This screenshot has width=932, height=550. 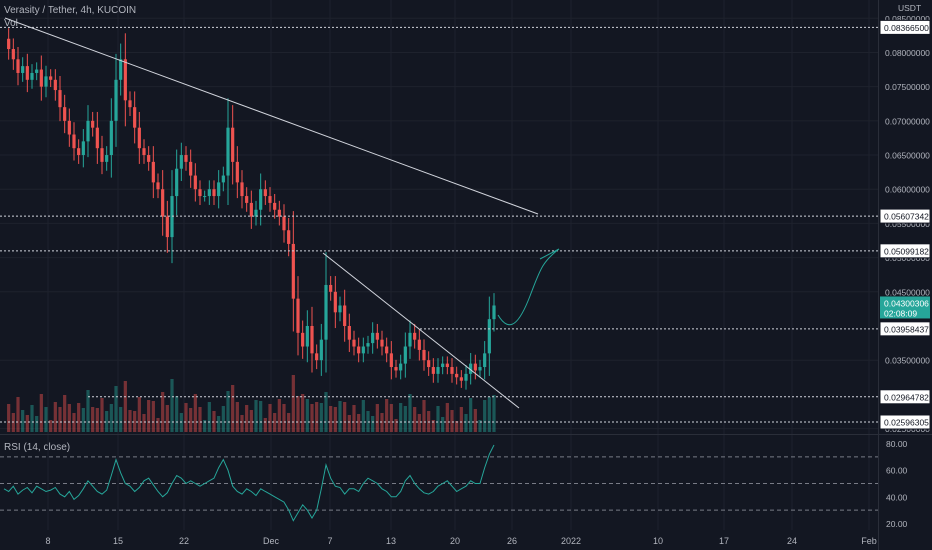 I want to click on price-tick: 0.08000000, so click(x=907, y=53).